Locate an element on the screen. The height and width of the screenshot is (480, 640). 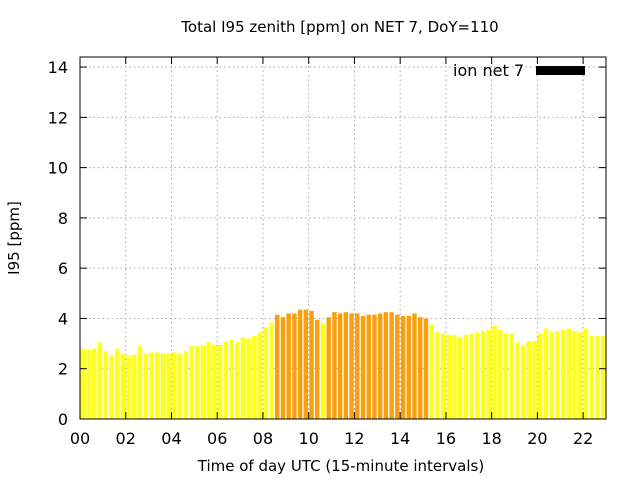
y-tick-label: 12 is located at coordinates (58, 117).